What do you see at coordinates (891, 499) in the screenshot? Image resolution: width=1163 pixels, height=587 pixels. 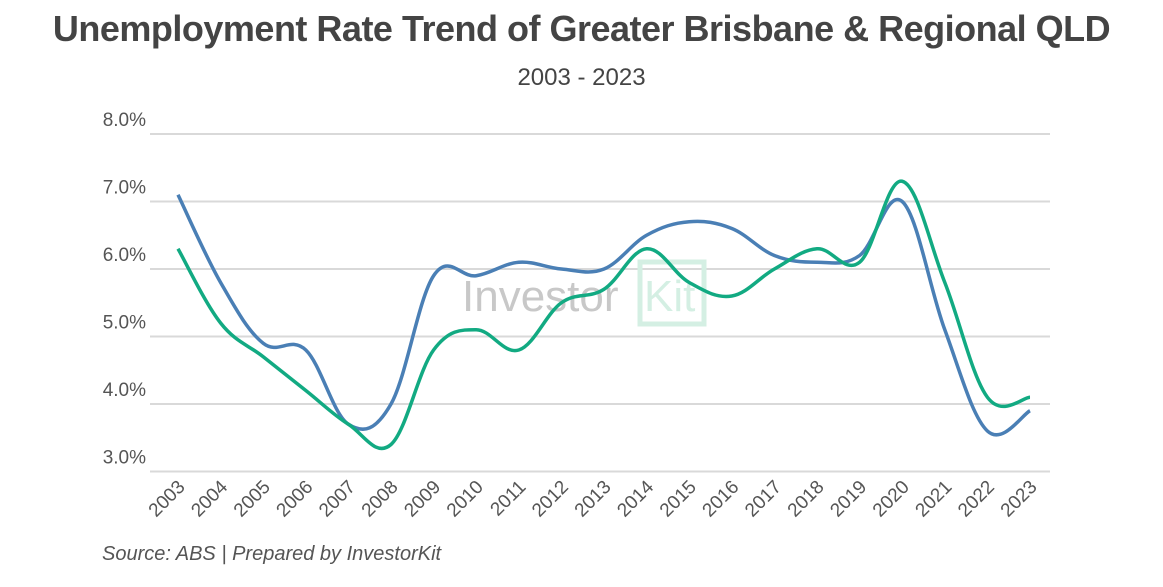 I see `x-tick-label: 2020` at bounding box center [891, 499].